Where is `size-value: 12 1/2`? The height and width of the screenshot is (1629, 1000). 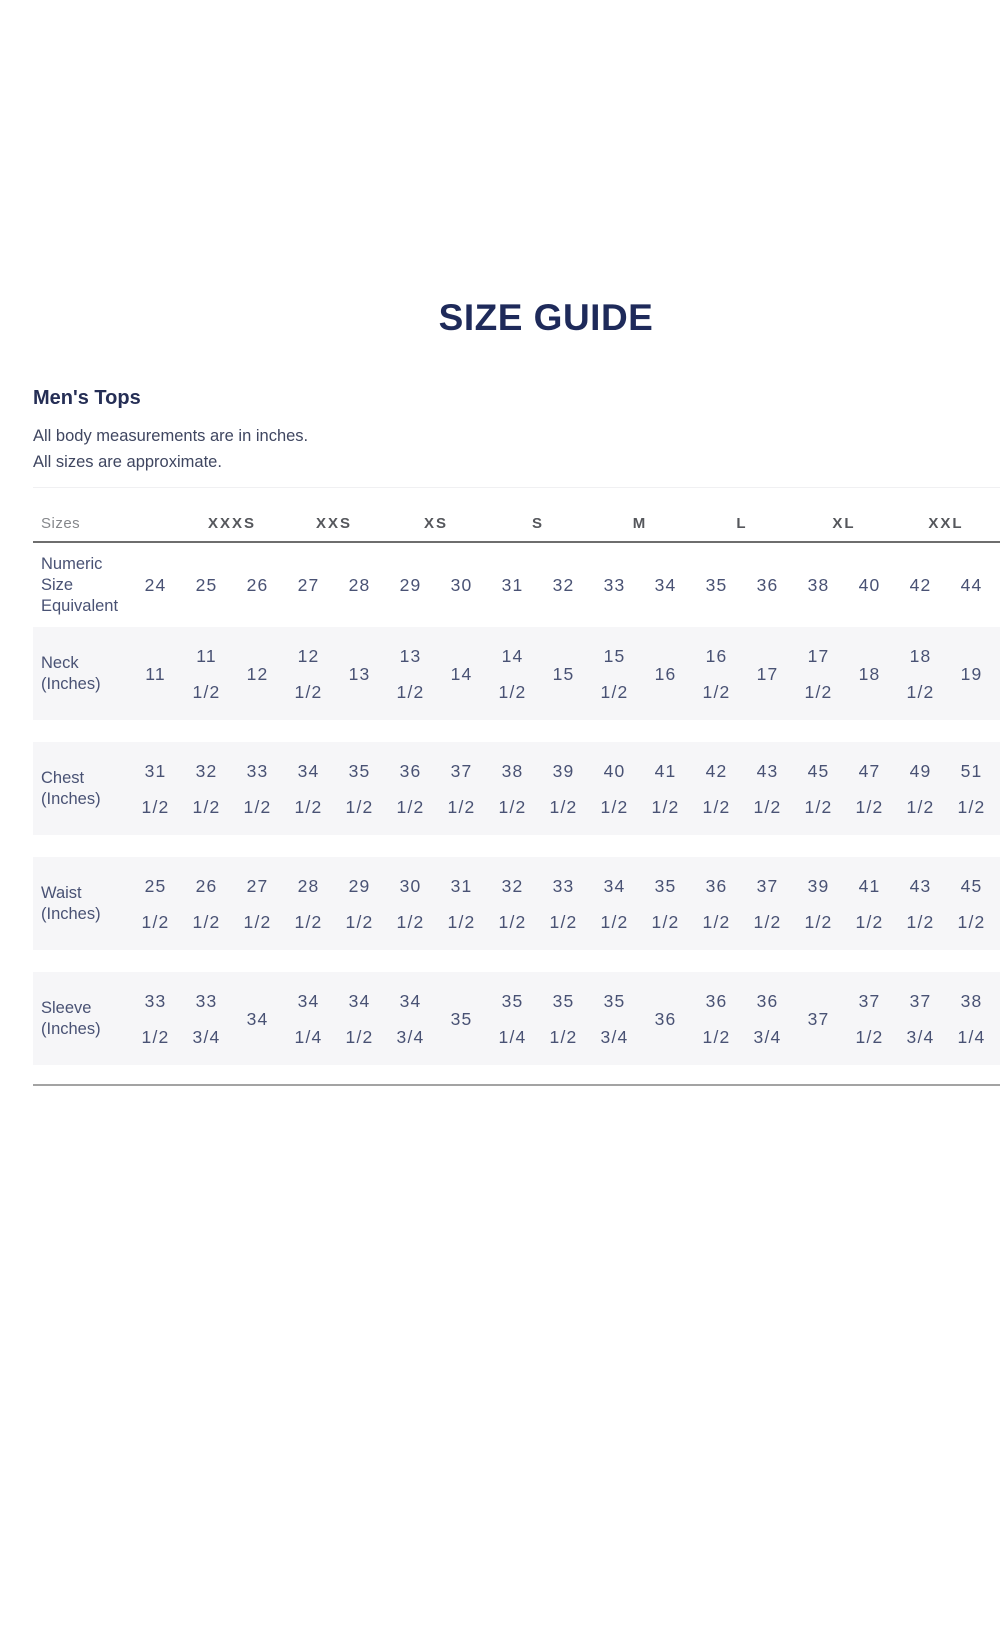
size-value: 12 1/2 is located at coordinates (308, 673).